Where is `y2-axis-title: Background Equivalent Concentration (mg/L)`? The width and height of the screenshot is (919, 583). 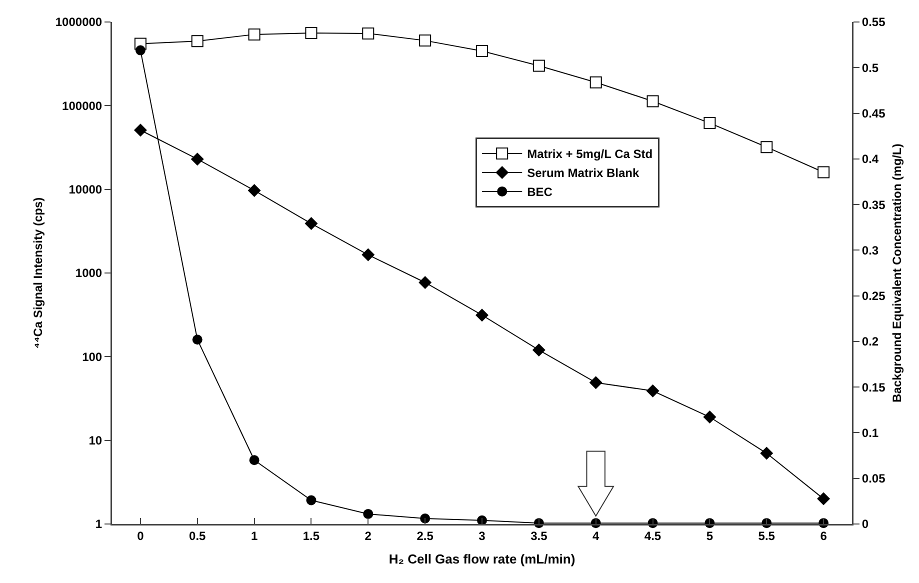
y2-axis-title: Background Equivalent Concentration (mg/L) is located at coordinates (897, 273).